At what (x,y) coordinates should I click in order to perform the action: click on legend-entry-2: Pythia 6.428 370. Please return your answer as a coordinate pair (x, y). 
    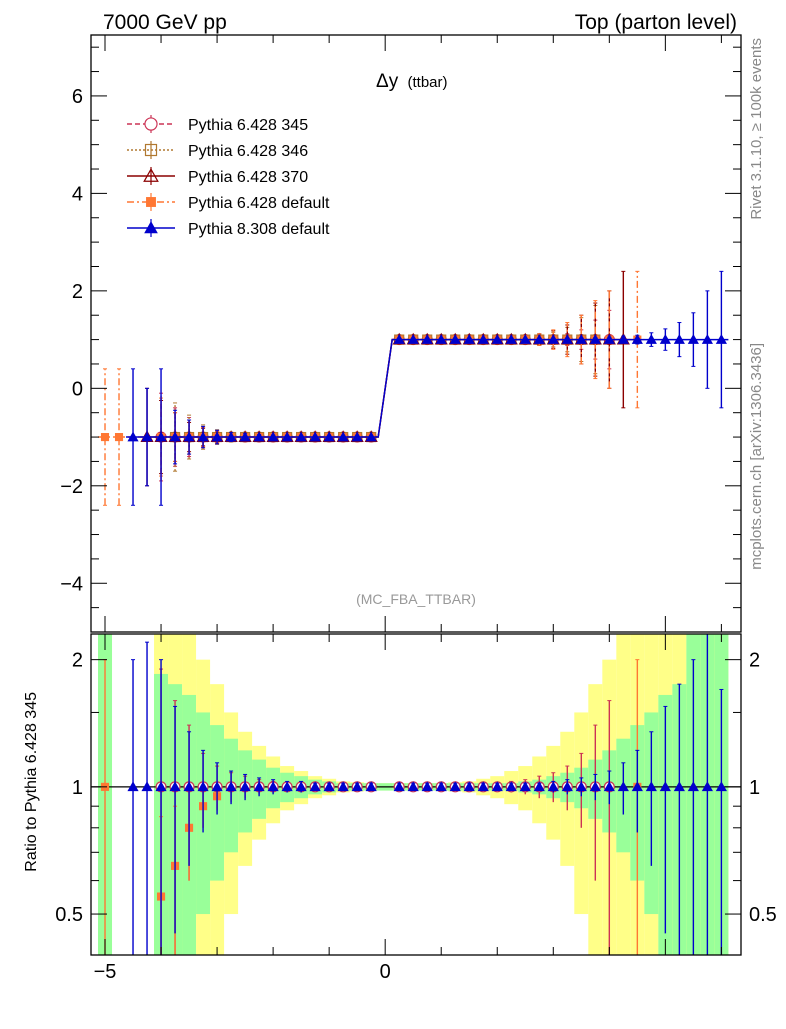
    Looking at the image, I should click on (217, 176).